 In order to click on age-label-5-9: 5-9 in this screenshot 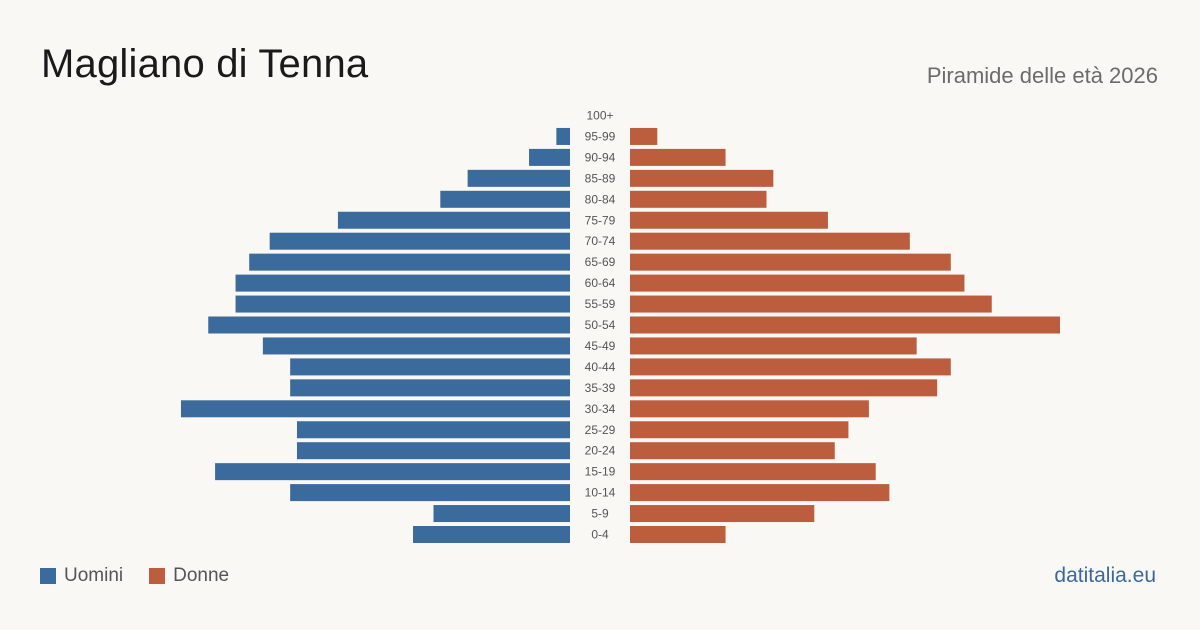, I will do `click(600, 514)`.